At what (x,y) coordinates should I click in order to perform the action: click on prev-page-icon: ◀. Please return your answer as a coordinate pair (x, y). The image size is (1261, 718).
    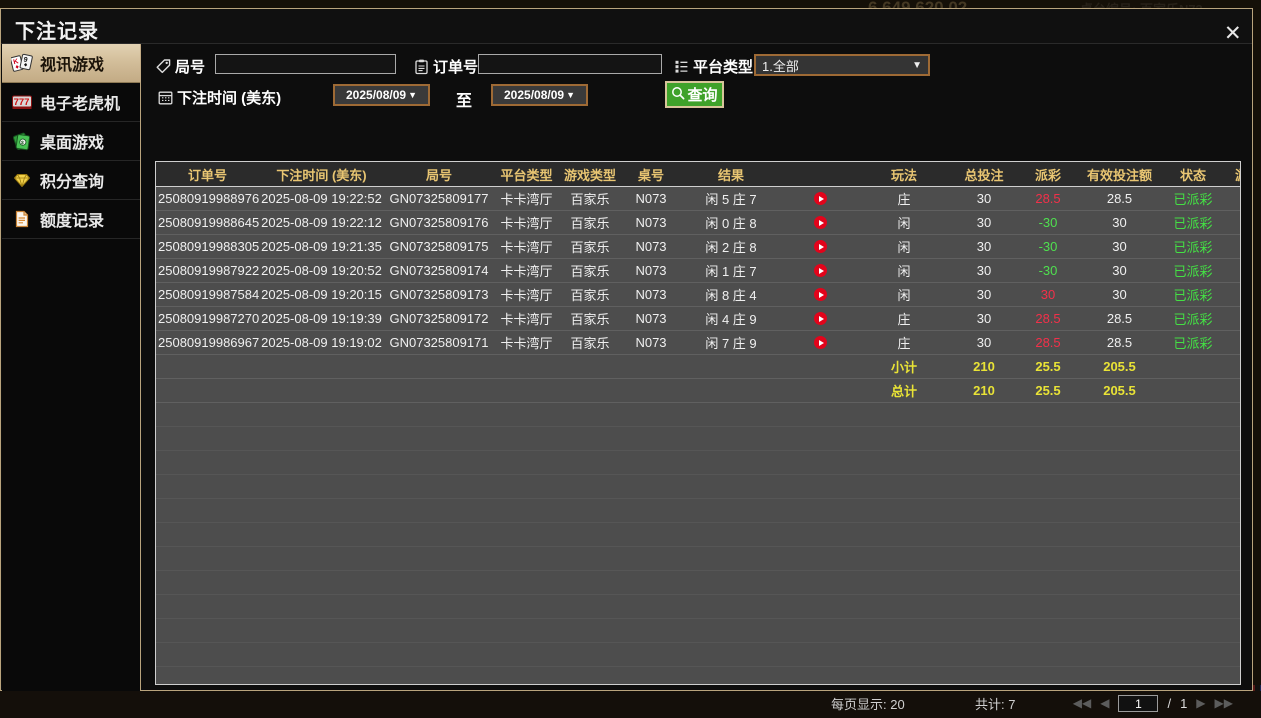
    Looking at the image, I should click on (1104, 703).